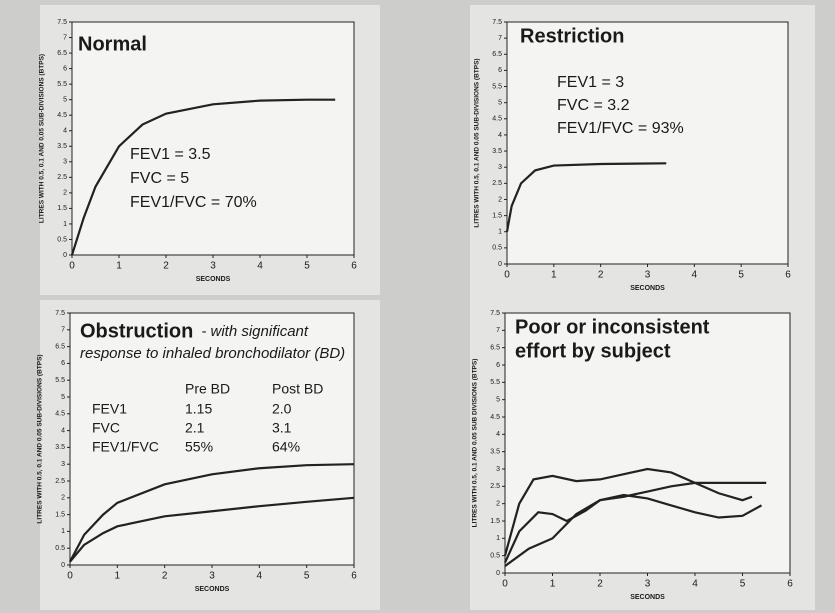 The width and height of the screenshot is (835, 613). I want to click on chart-title: Obstruction, so click(136, 331).